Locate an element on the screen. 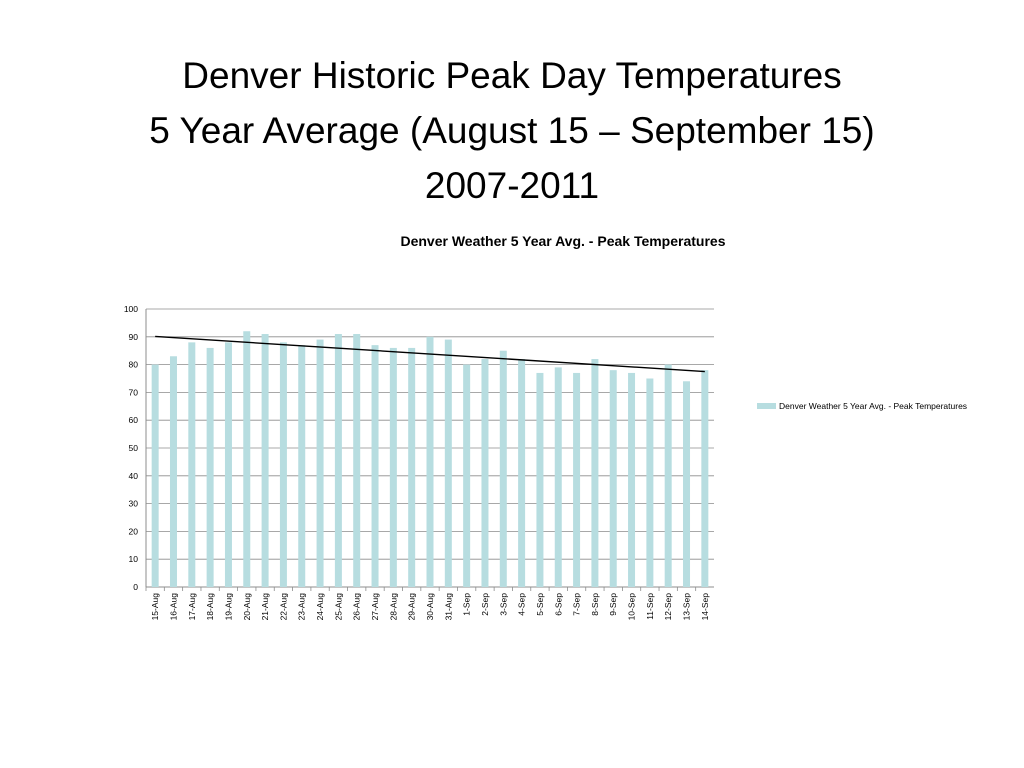 The width and height of the screenshot is (1024, 768). legend-swatch is located at coordinates (766, 406).